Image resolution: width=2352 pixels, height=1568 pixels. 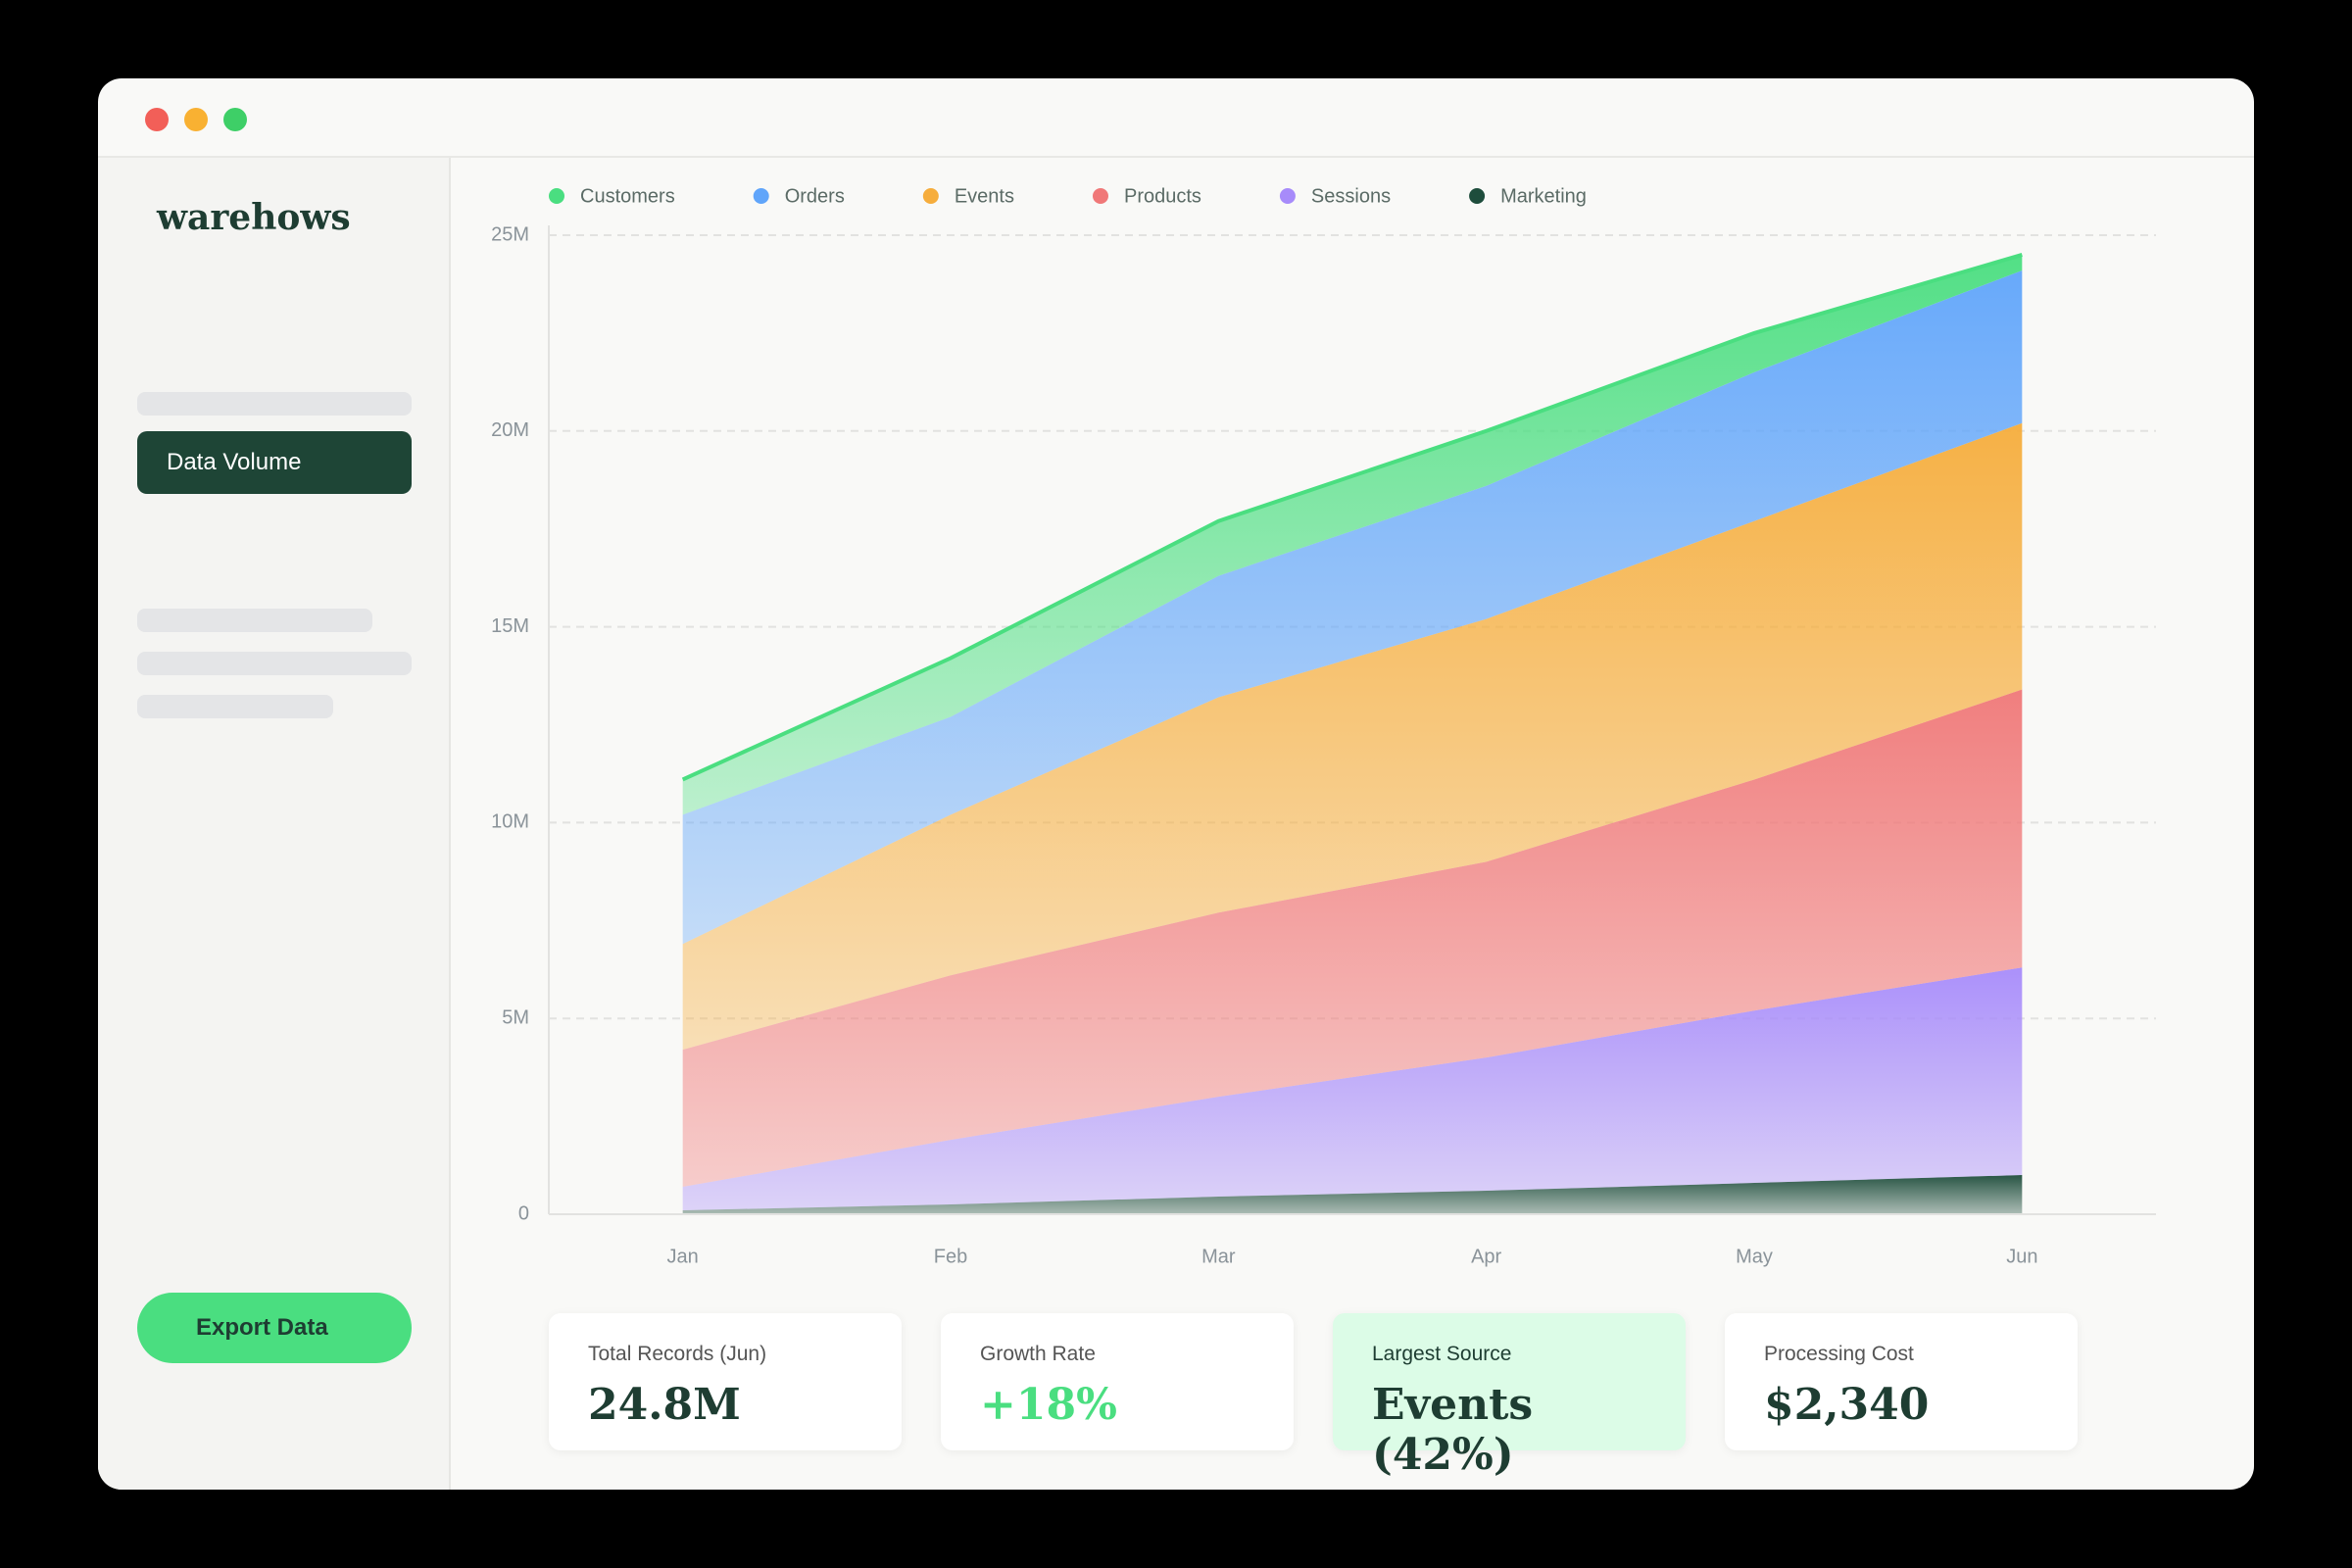 What do you see at coordinates (2021, 1256) in the screenshot?
I see `x-tick-label: Jun` at bounding box center [2021, 1256].